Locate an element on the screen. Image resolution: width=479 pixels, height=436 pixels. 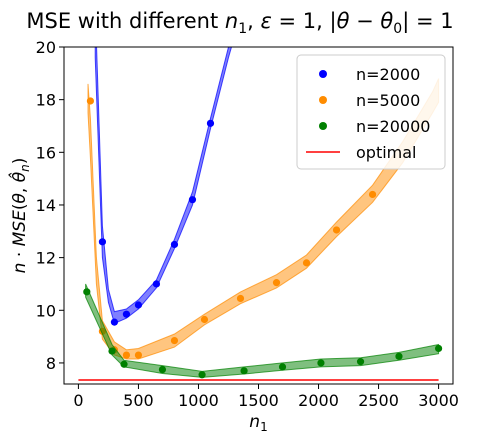
title-subscript0: 0 is located at coordinates (397, 29).